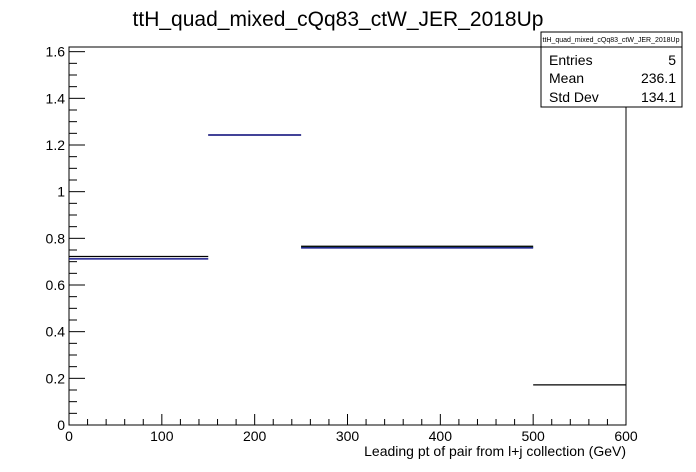 This screenshot has width=696, height=472. What do you see at coordinates (566, 78) in the screenshot?
I see `stats-mean-label: Mean` at bounding box center [566, 78].